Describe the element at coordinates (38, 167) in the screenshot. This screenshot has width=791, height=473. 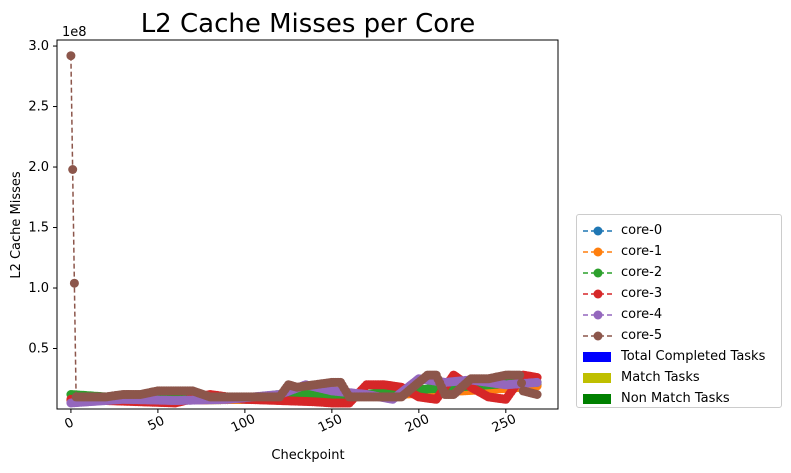
I see `y-tick-label: 2.0` at that location.